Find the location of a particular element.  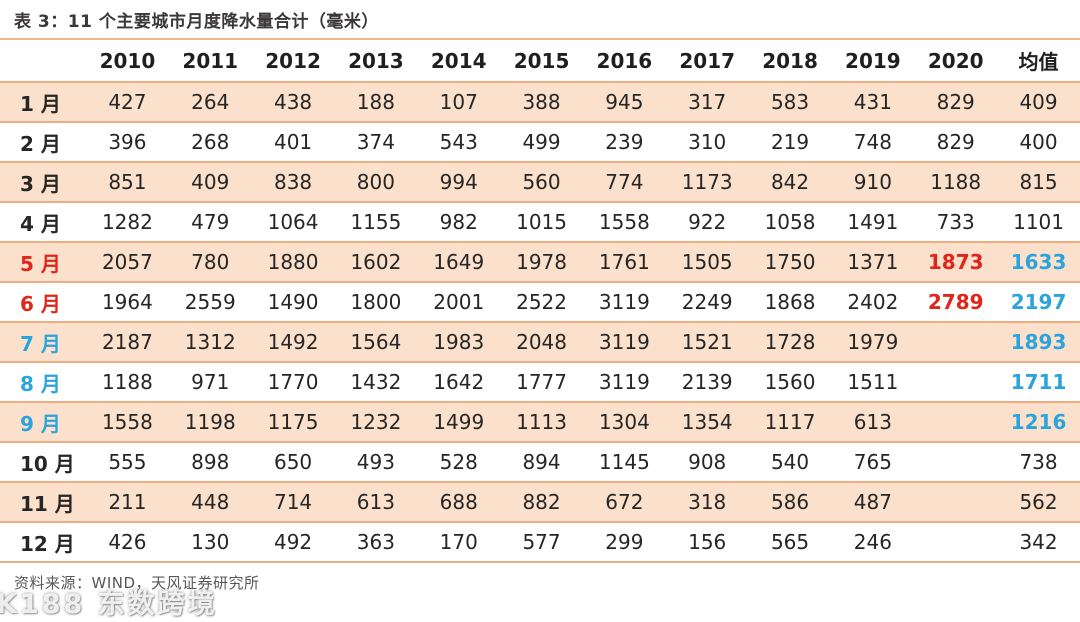

value-cell: 1728 is located at coordinates (790, 342).